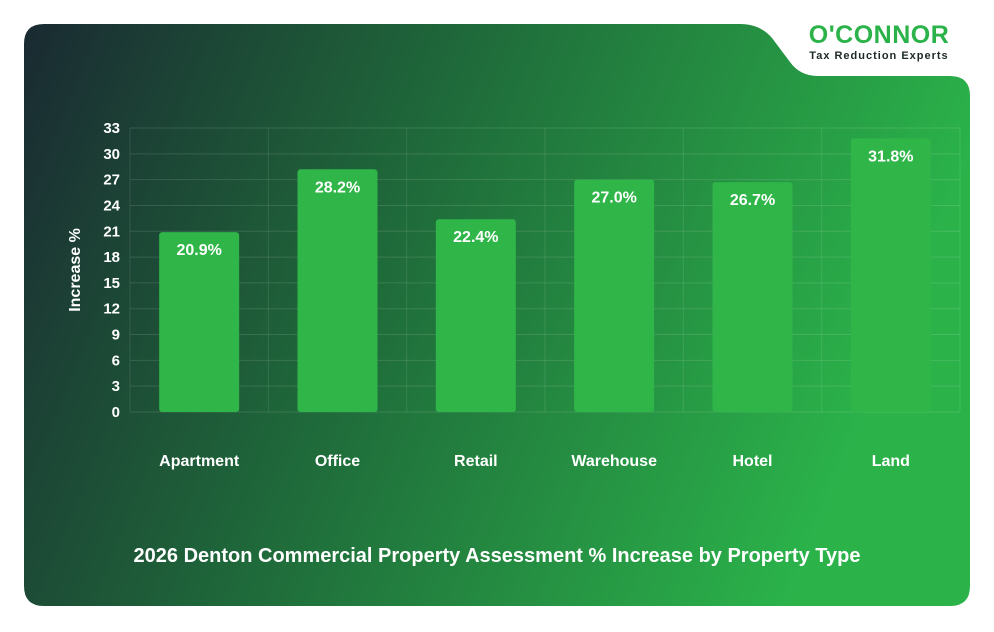 This screenshot has width=994, height=632. What do you see at coordinates (753, 461) in the screenshot?
I see `x-category-label: Hotel` at bounding box center [753, 461].